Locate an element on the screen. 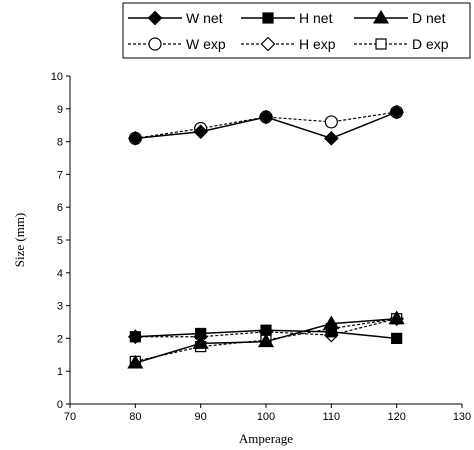 This screenshot has width=474, height=450. legend-item-h-net: H net is located at coordinates (287, 18).